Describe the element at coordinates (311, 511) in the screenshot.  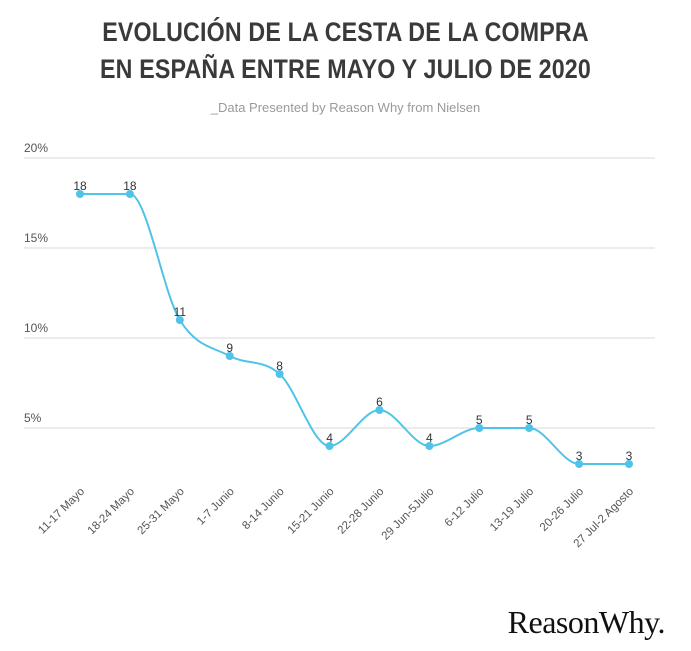
I see `x-tick-label: 15-21 Junio` at that location.